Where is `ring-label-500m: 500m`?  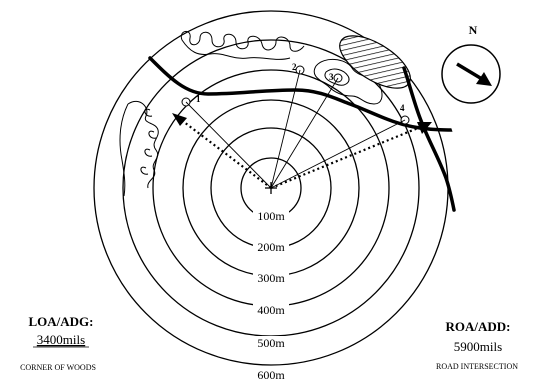
ring-label-500m: 500m is located at coordinates (271, 343).